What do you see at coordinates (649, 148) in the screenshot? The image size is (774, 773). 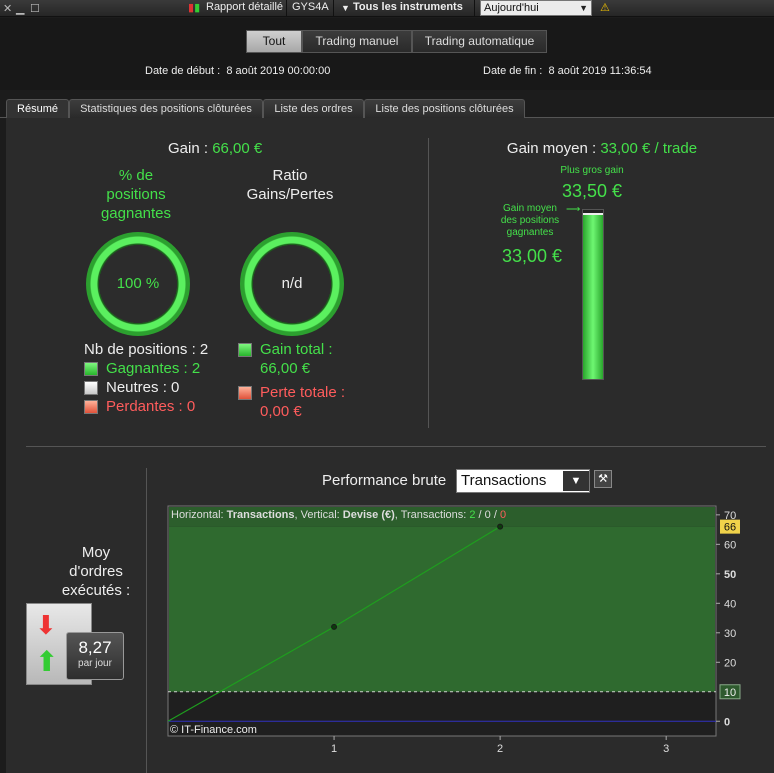 I see `avg-gain-value: 33,00 € / trade` at bounding box center [649, 148].